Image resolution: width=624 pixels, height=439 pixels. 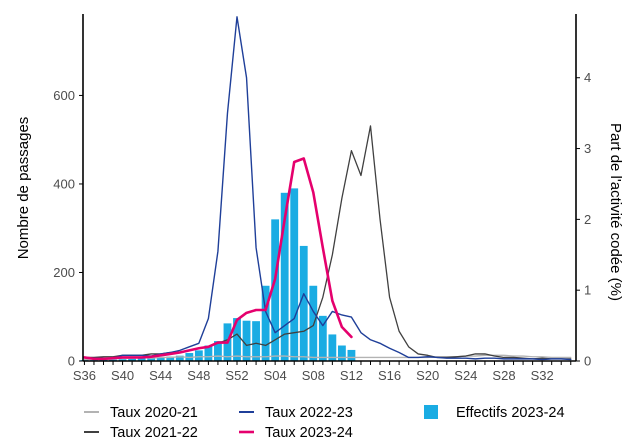 I want to click on x-tick-label-s32: S32, so click(x=542, y=375).